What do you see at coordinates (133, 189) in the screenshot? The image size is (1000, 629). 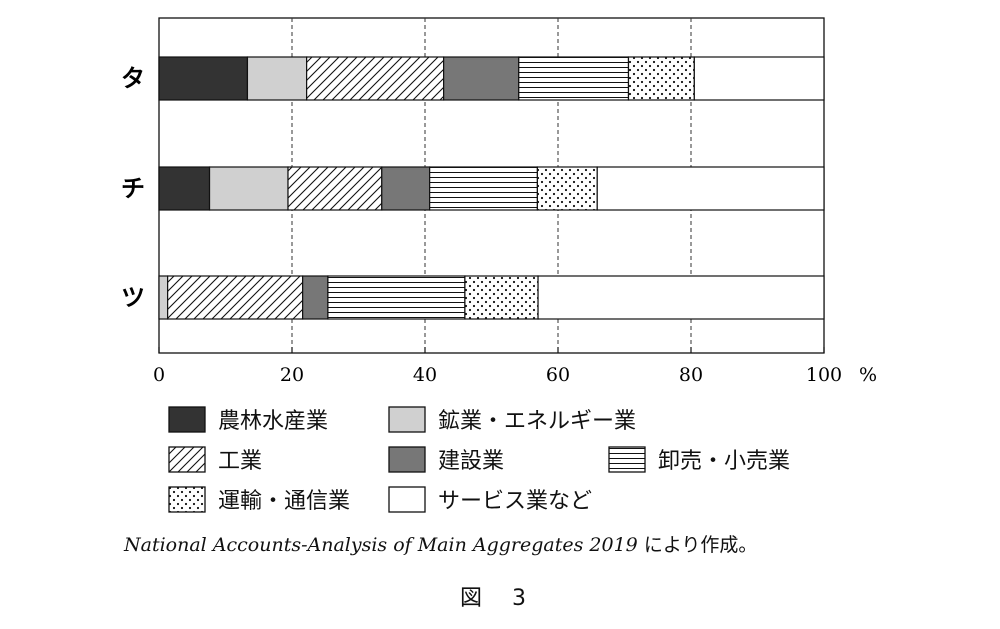 I see `category-label: チ` at bounding box center [133, 189].